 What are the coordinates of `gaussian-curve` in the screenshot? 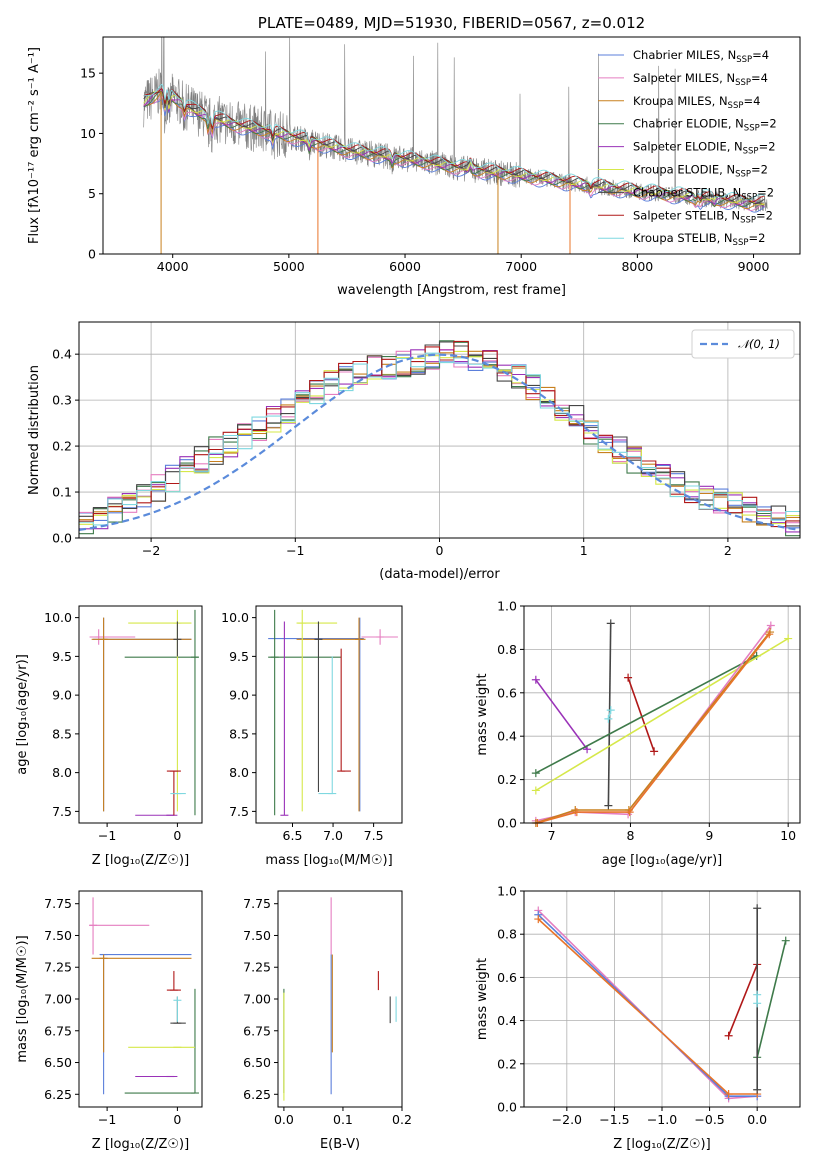 It's located at (439, 442).